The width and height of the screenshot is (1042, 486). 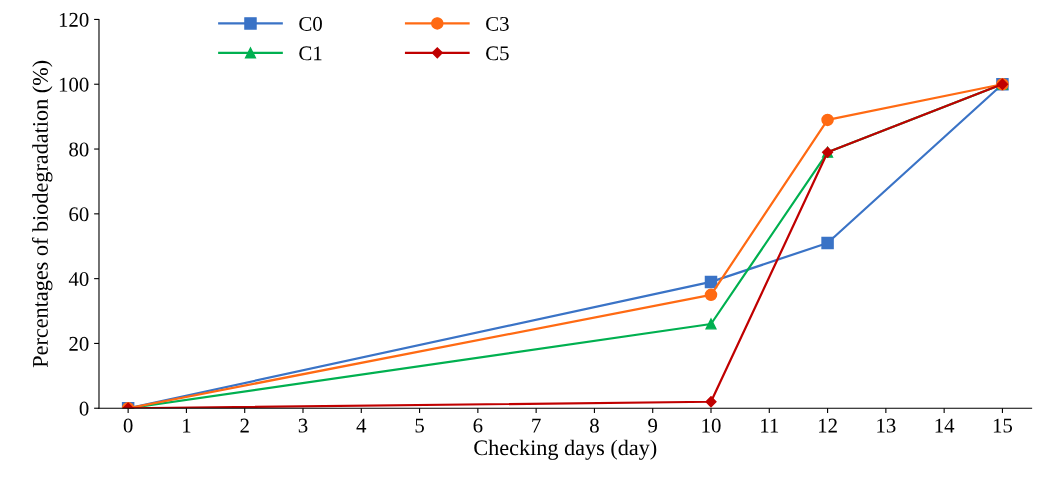 I want to click on x-tick-label: 13, so click(x=886, y=425).